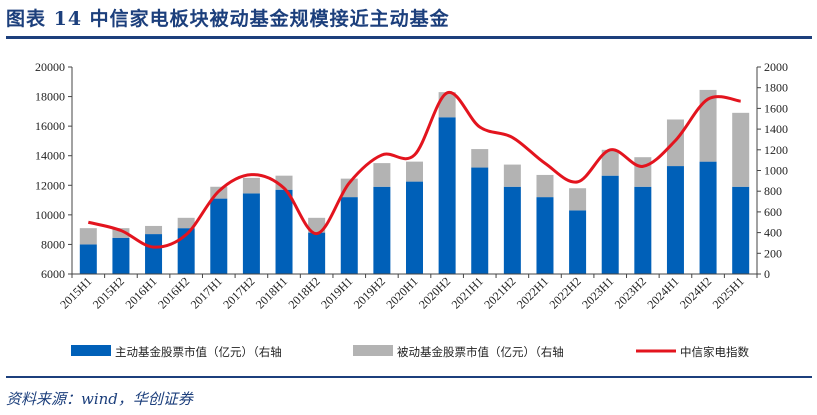 Image resolution: width=817 pixels, height=415 pixels. I want to click on right-tick-label: 1600, so click(776, 108).